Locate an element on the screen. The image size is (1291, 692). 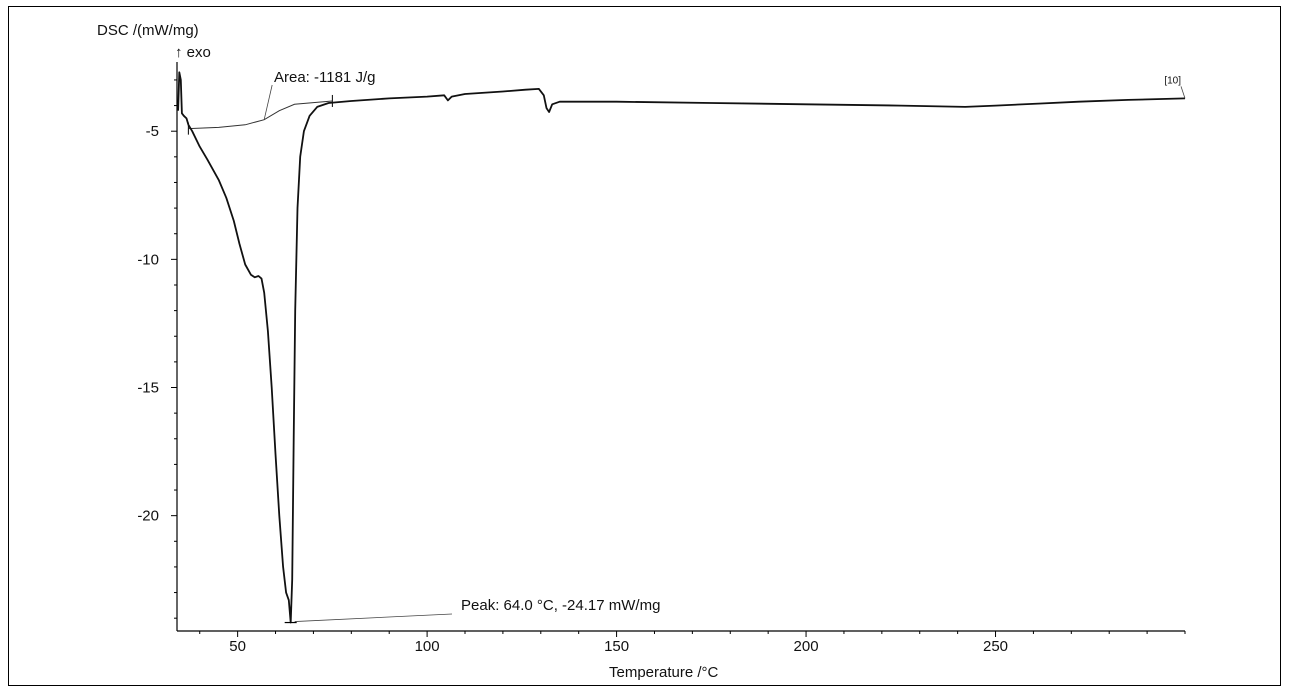
y-tick-label: -20 is located at coordinates (148, 516).